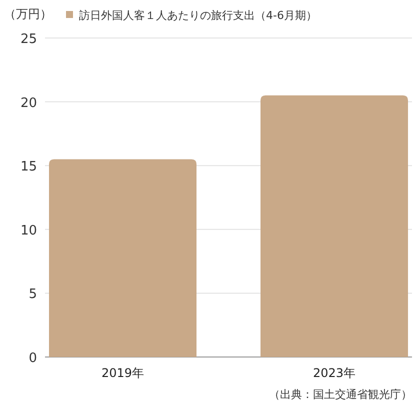 The width and height of the screenshot is (420, 410). I want to click on y-tick-label: 0, so click(32, 358).